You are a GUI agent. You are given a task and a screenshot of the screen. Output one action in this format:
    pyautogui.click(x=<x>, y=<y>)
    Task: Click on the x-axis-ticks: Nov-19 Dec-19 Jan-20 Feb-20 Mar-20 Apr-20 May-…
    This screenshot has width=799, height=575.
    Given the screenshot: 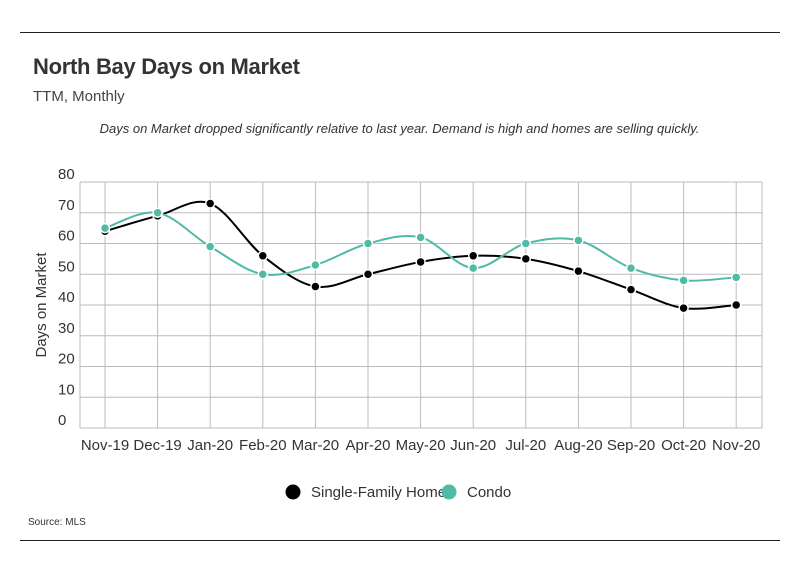 What is the action you would take?
    pyautogui.click(x=421, y=445)
    